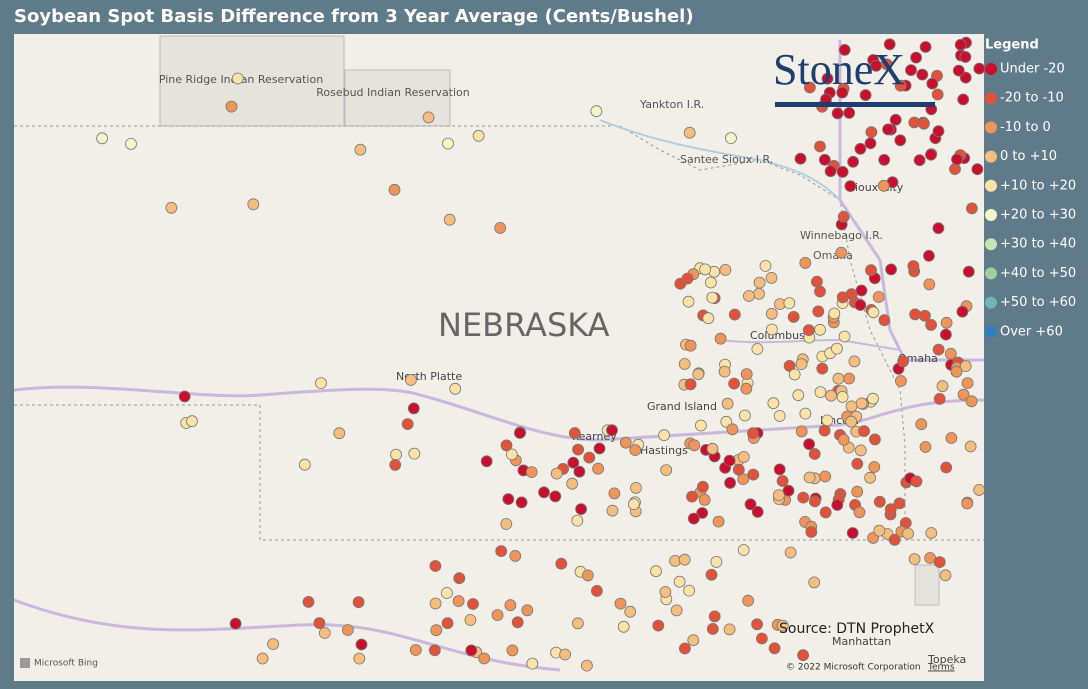 The image size is (1088, 689). What do you see at coordinates (1038, 244) in the screenshot?
I see `legend-label: +30 to +40` at bounding box center [1038, 244].